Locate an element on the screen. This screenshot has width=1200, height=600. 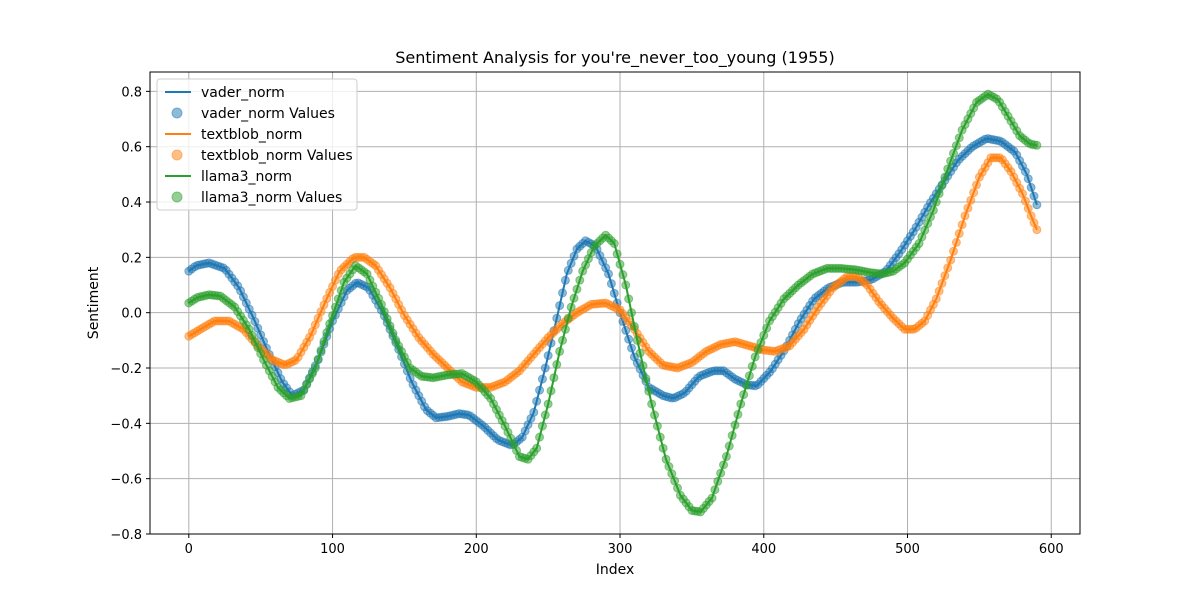
x-tick-label: 200 is located at coordinates (476, 549).